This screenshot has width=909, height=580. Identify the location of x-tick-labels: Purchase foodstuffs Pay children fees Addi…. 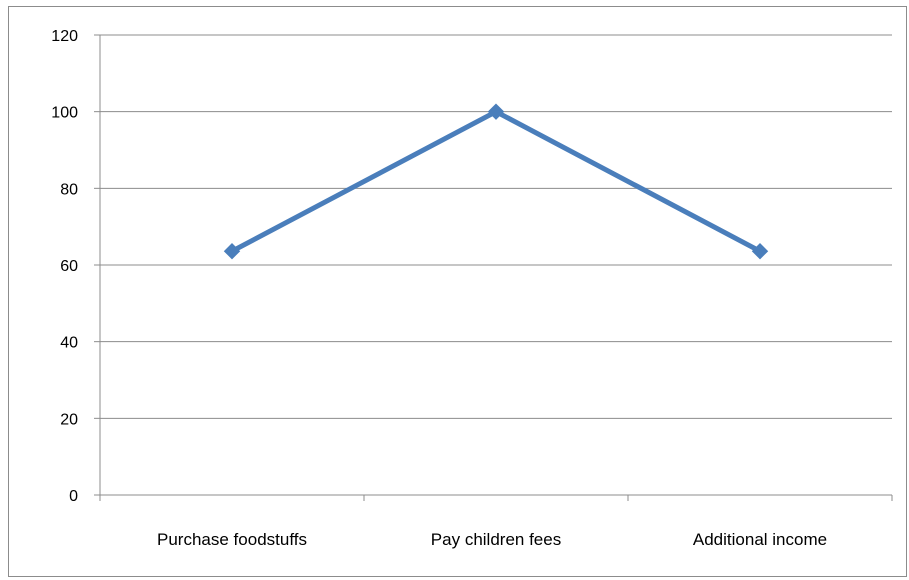
(492, 539).